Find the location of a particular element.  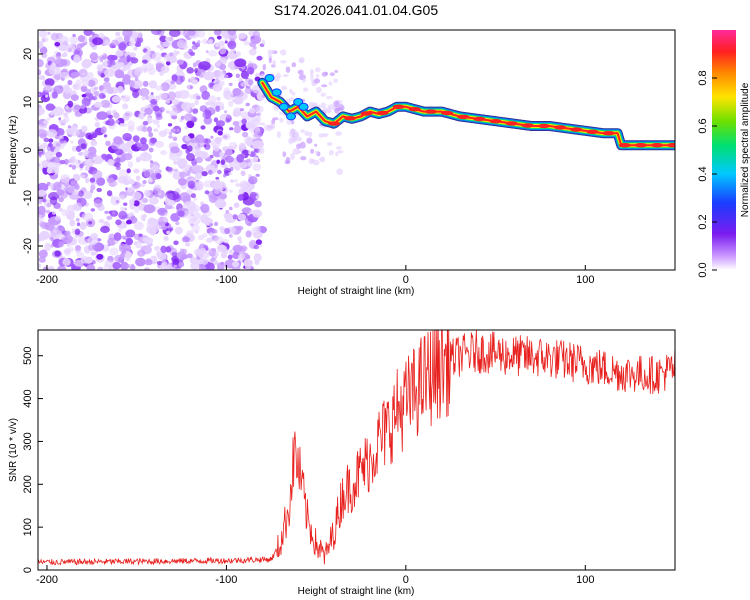

spectrogram-onset-blob is located at coordinates (283, 106).